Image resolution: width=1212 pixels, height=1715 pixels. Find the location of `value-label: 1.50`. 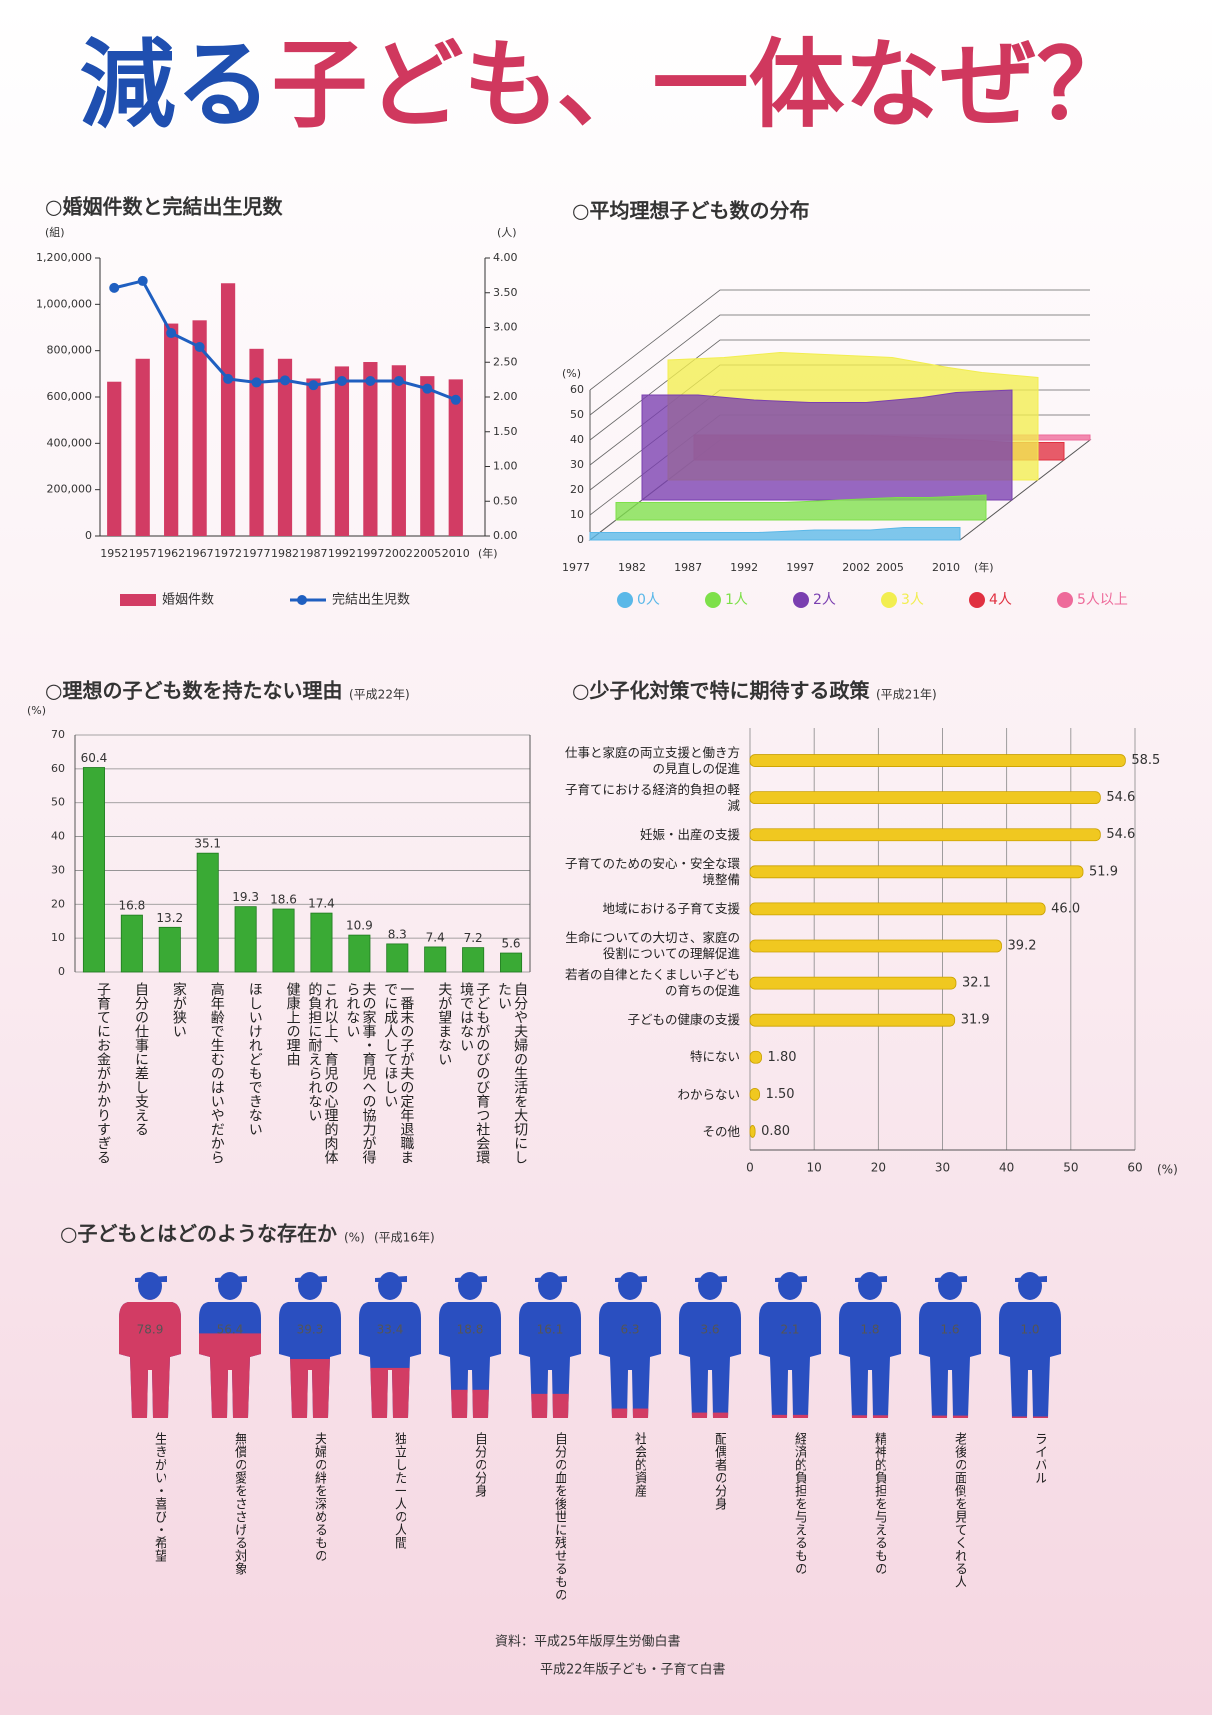

value-label: 1.50 is located at coordinates (780, 1094).